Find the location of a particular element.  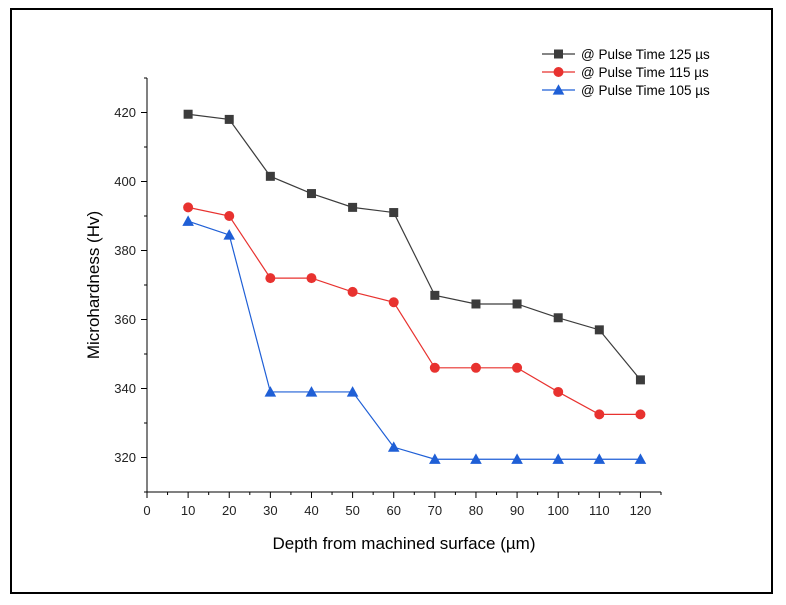

legend-label: @ Pulse Time 105 µs is located at coordinates (645, 90).